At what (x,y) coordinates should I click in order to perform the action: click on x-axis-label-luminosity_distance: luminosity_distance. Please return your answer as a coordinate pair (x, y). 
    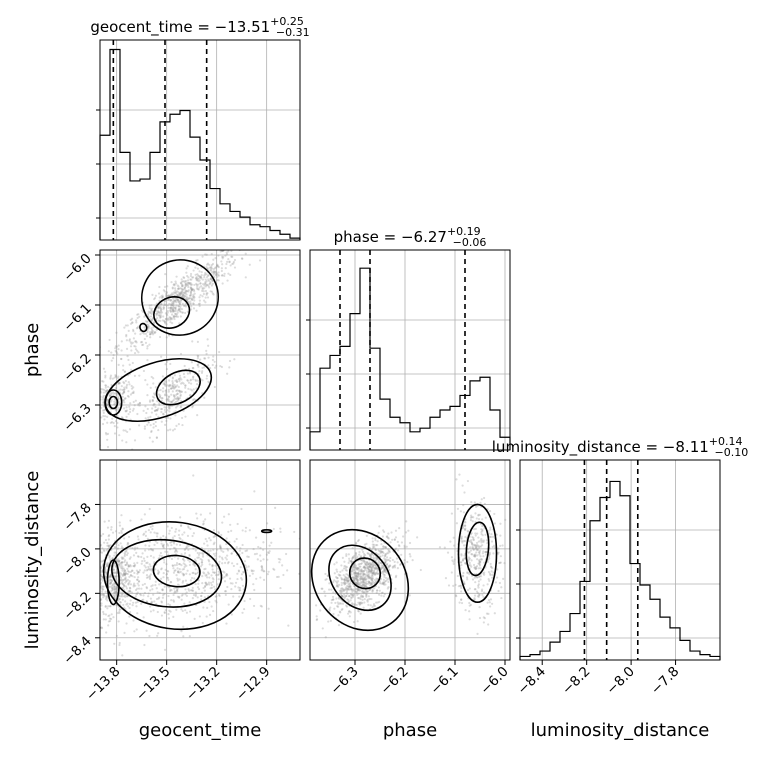
    Looking at the image, I should click on (620, 730).